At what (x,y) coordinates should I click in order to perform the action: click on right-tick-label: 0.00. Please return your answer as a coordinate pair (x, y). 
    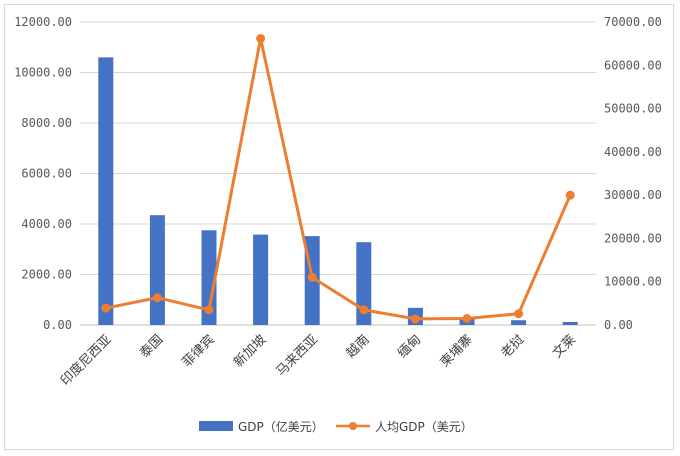
    Looking at the image, I should click on (618, 325).